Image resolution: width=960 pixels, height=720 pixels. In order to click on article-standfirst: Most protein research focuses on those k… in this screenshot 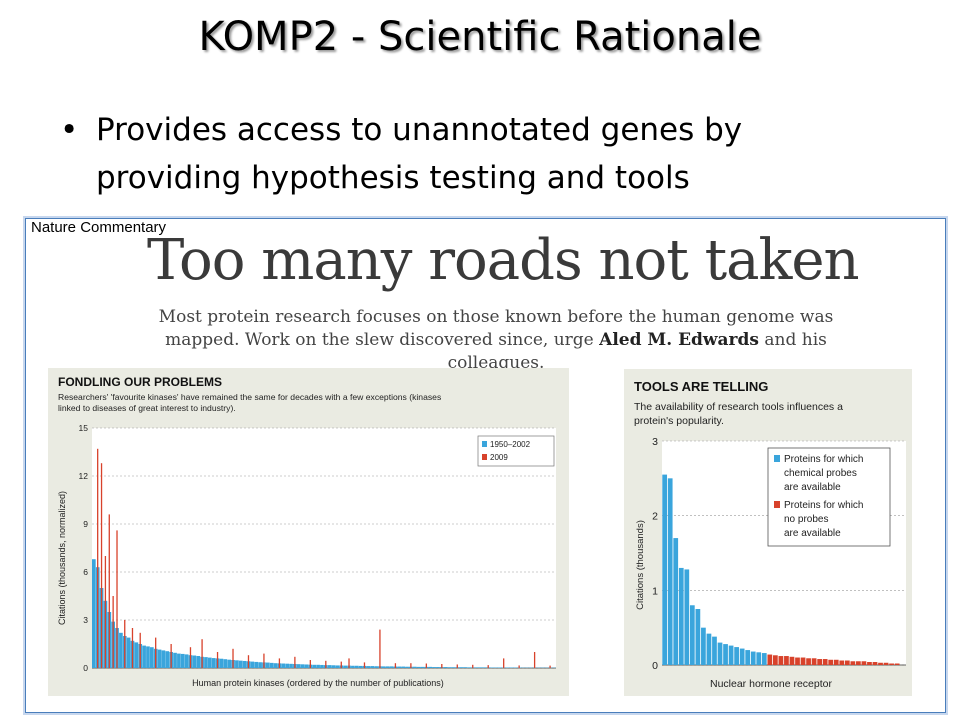, I will do `click(496, 340)`.